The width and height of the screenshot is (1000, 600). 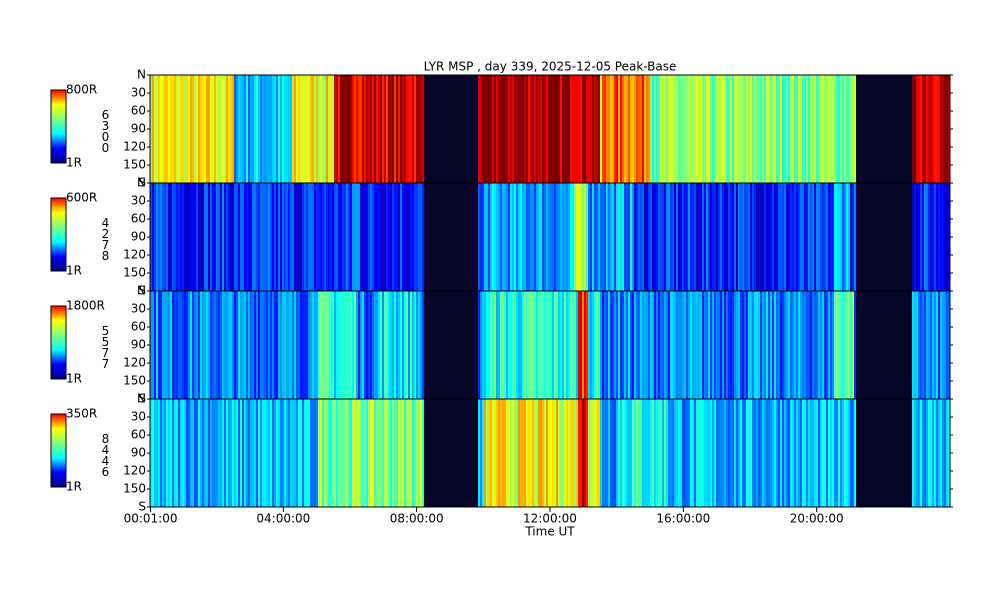 I want to click on y-tick-label: 120, so click(x=134, y=471).